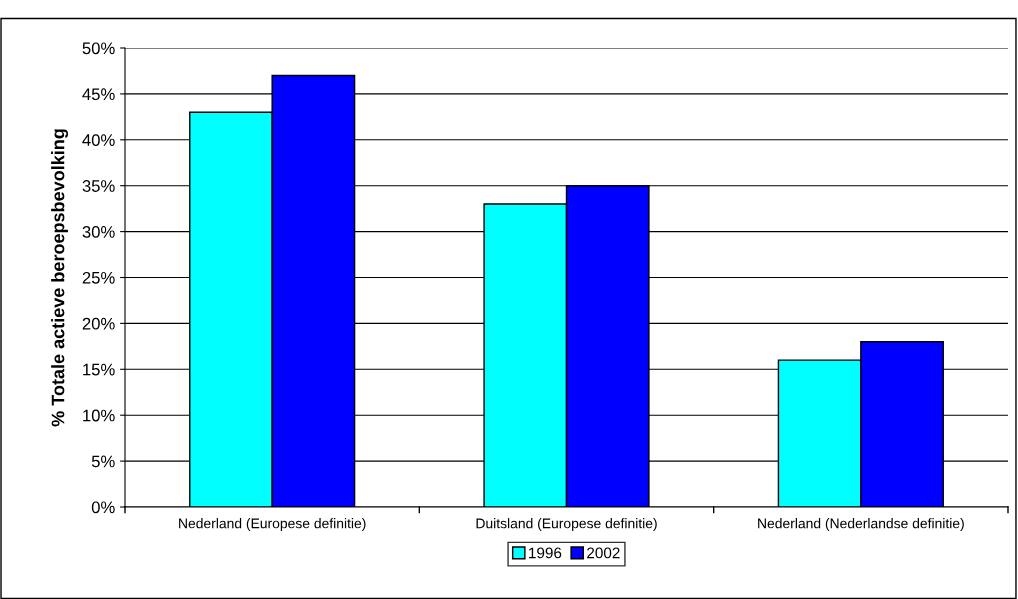 This screenshot has height=599, width=1018. I want to click on y-tick-label: 0%, so click(103, 507).